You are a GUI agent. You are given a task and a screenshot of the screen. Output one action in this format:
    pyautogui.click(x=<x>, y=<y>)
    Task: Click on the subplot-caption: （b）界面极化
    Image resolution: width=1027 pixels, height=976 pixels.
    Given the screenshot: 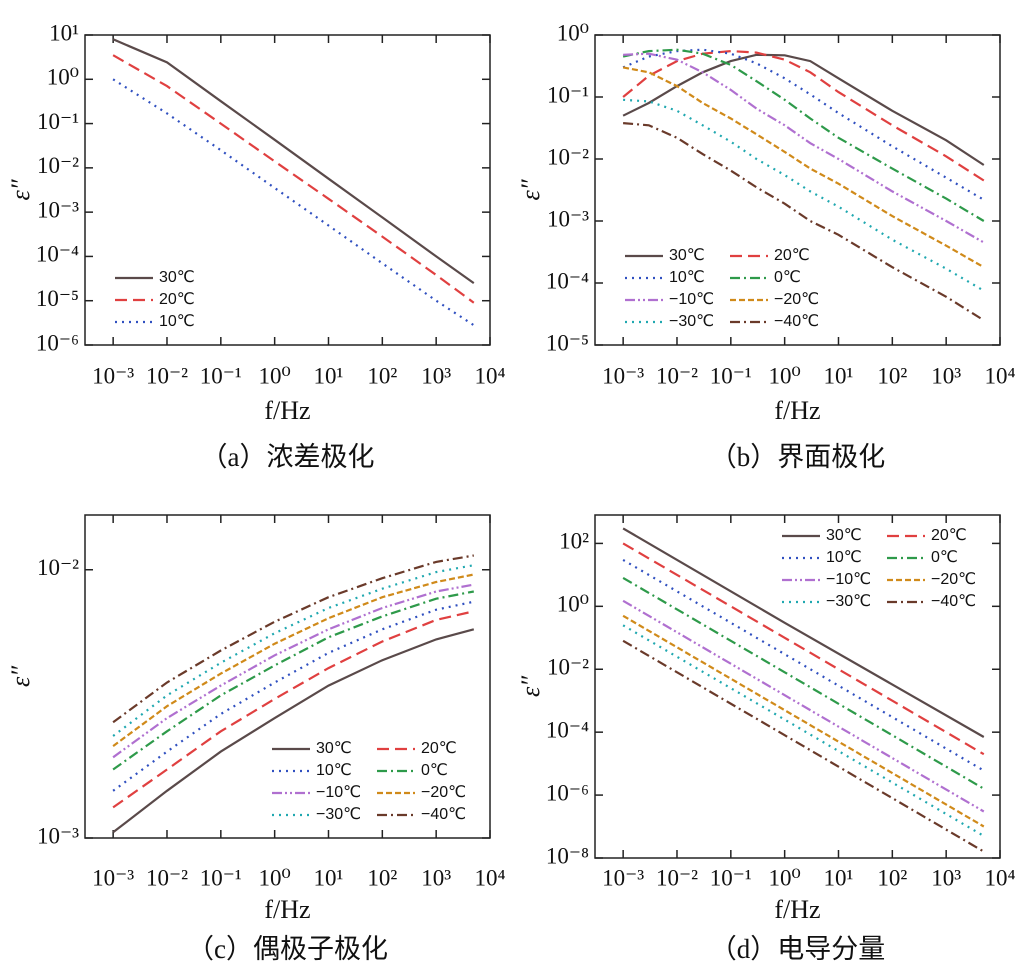 What is the action you would take?
    pyautogui.click(x=798, y=457)
    